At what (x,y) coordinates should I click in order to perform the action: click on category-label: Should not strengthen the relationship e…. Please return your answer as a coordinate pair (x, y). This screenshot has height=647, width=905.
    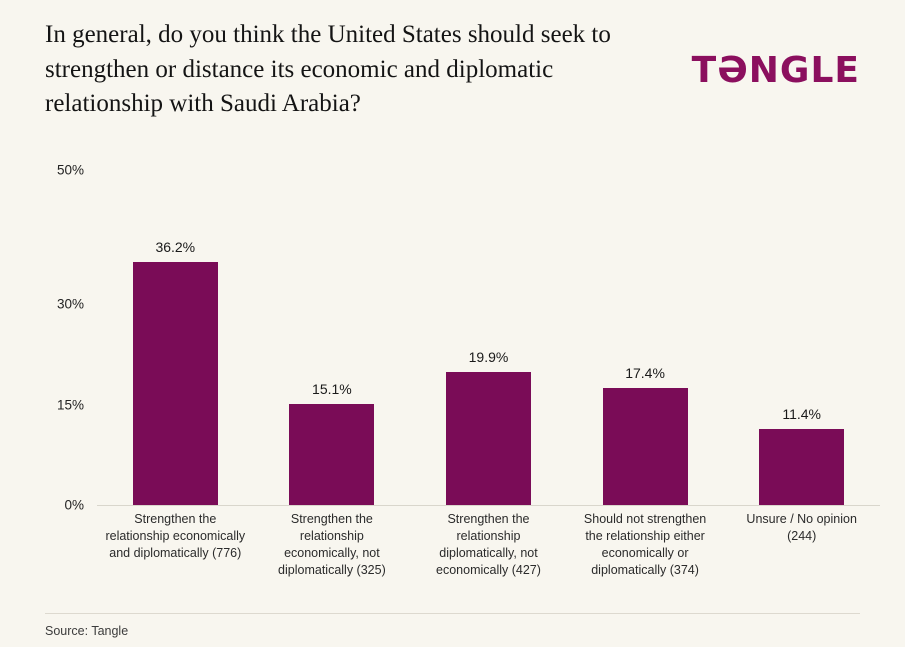
    Looking at the image, I should click on (645, 544).